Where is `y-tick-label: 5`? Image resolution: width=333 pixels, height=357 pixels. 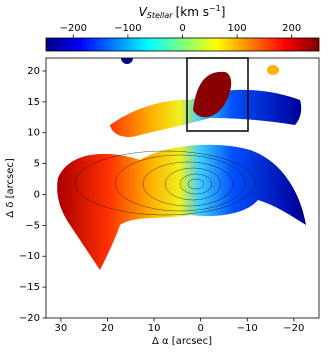 y-tick-label: 5 is located at coordinates (37, 164).